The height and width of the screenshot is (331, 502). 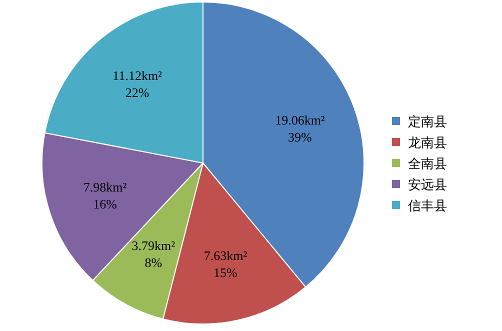 What do you see at coordinates (427, 205) in the screenshot?
I see `legend-label: 信丰县` at bounding box center [427, 205].